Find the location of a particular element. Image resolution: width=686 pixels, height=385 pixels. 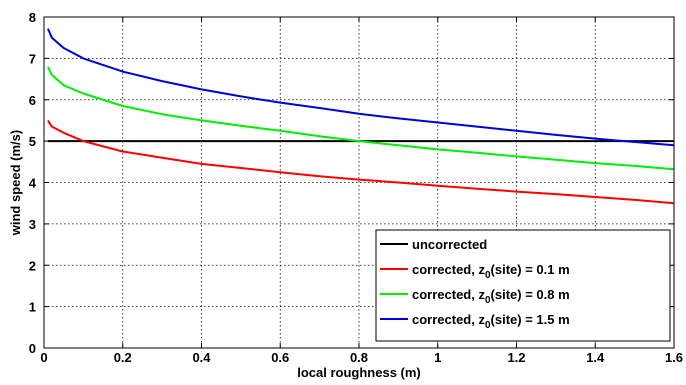

x-tick-label: 0.8 is located at coordinates (359, 357).